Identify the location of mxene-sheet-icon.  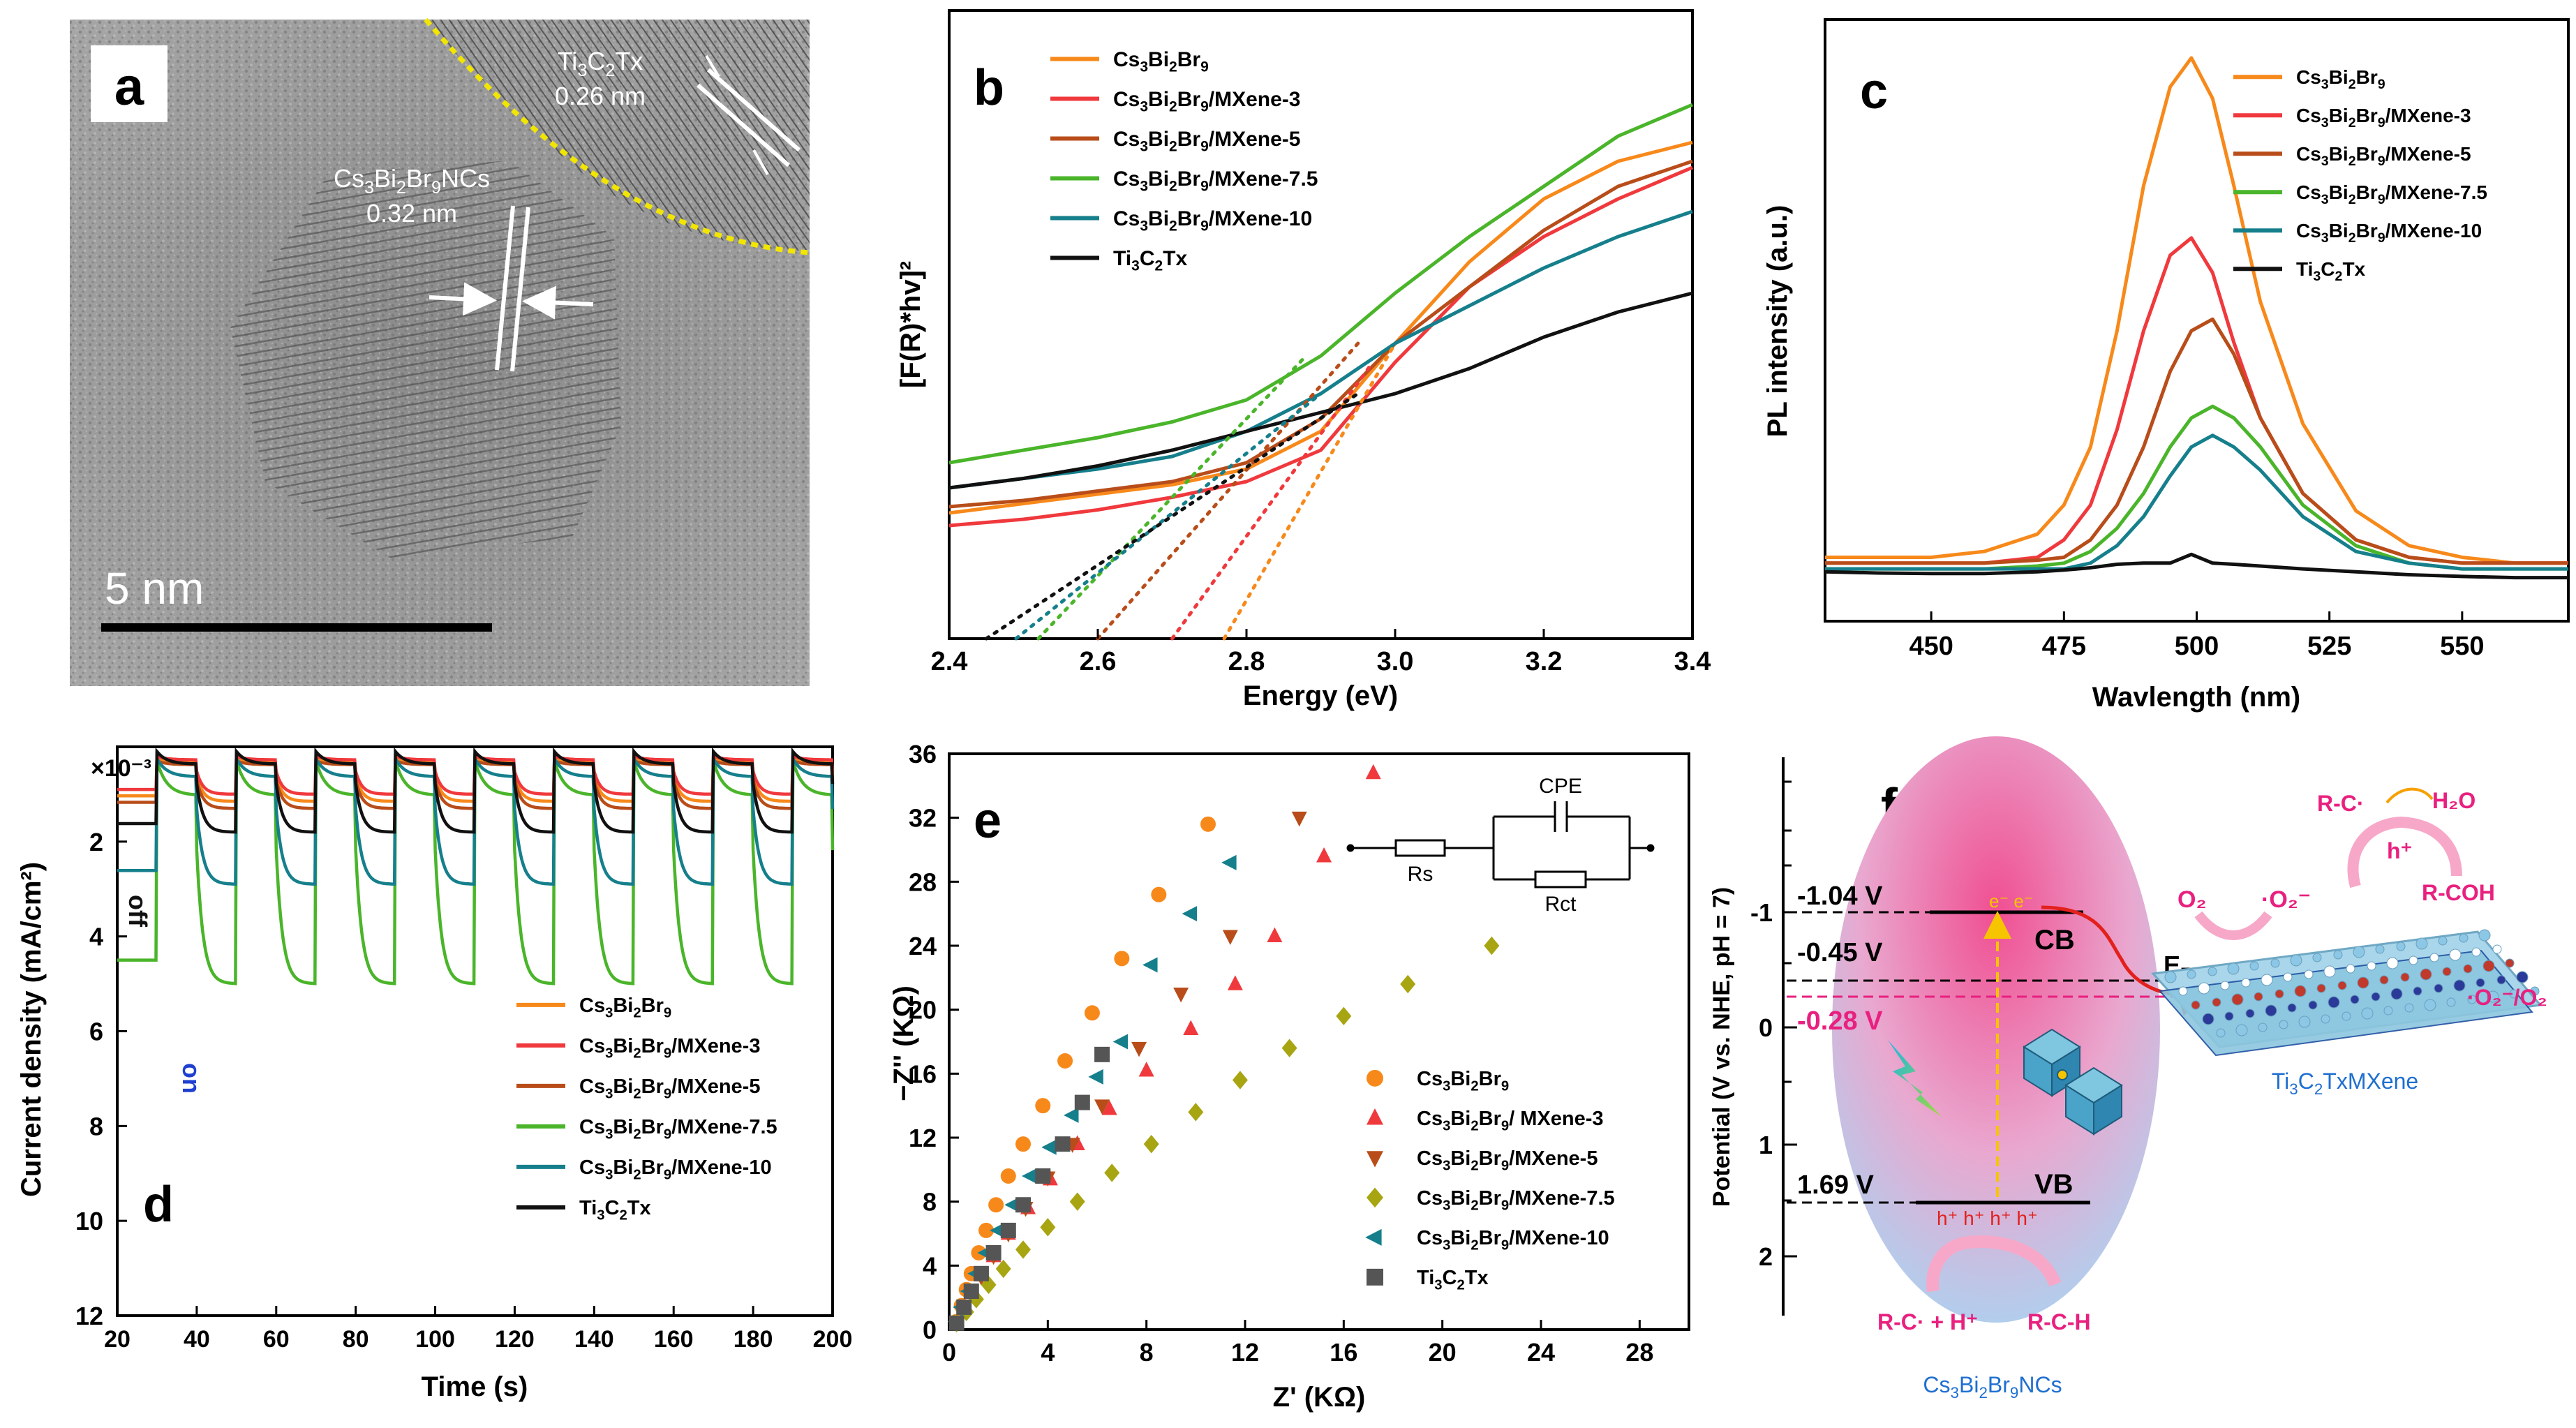
(2346, 993).